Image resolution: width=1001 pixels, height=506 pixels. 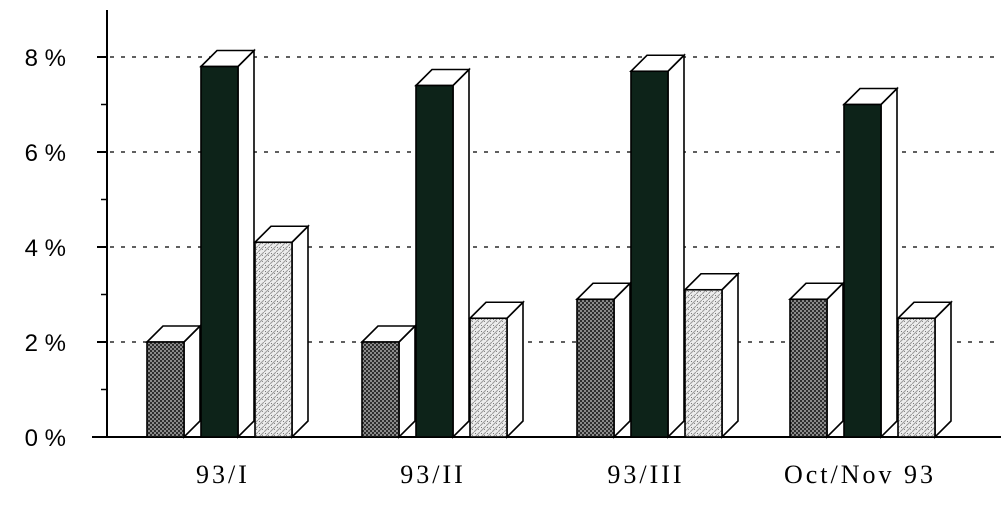 What do you see at coordinates (45, 343) in the screenshot?
I see `y-tick-label: 2 %` at bounding box center [45, 343].